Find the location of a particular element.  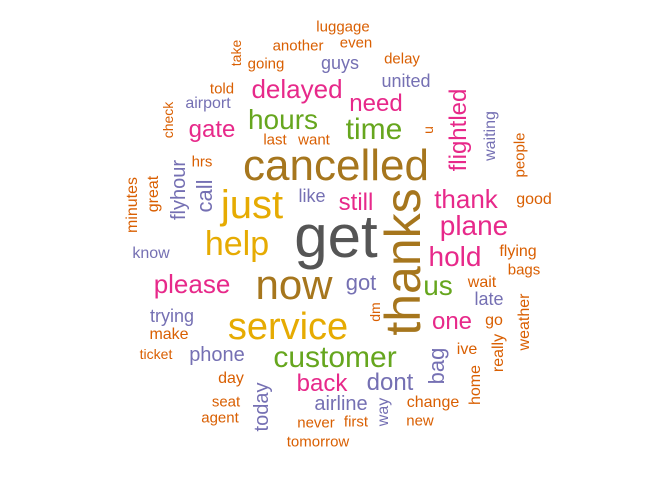

word-flying: flying is located at coordinates (518, 251).